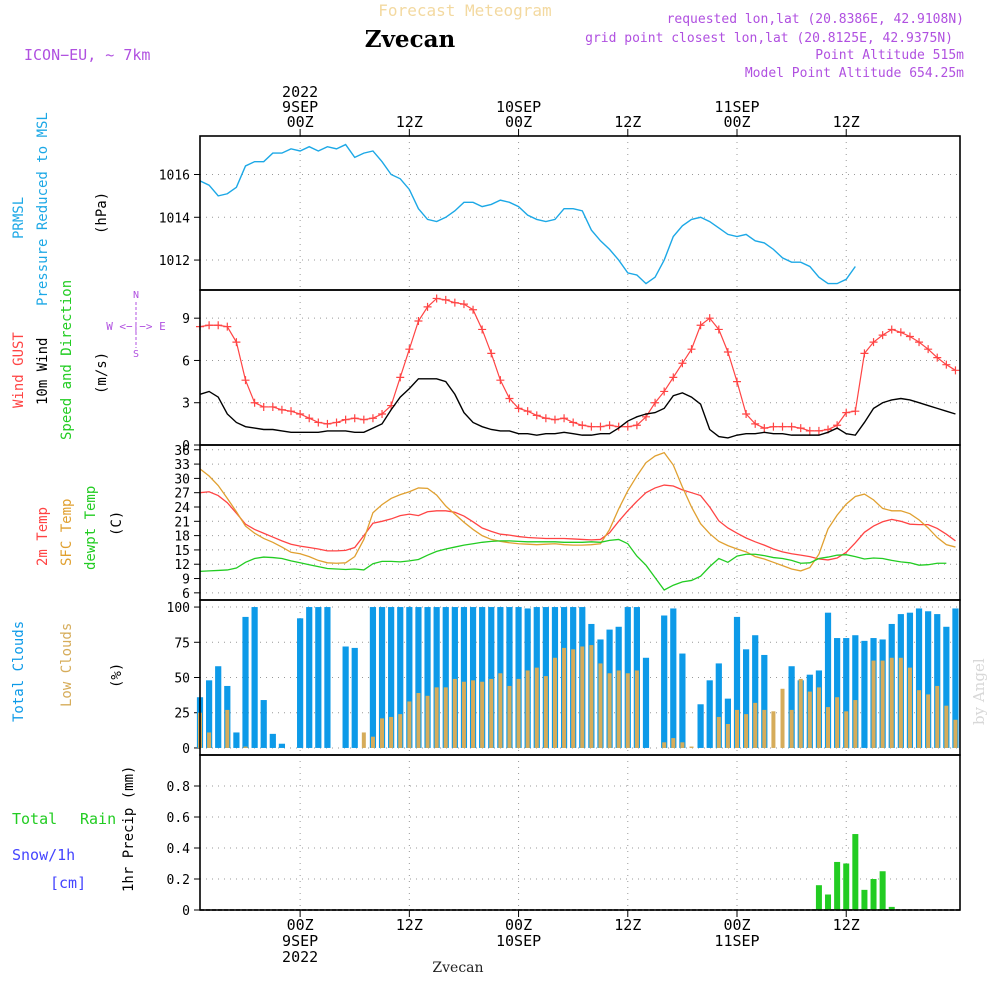 Image resolution: width=1000 pixels, height=1004 pixels. Describe the element at coordinates (19, 218) in the screenshot. I see `pressure-label-prmsl: PRMSL` at that location.